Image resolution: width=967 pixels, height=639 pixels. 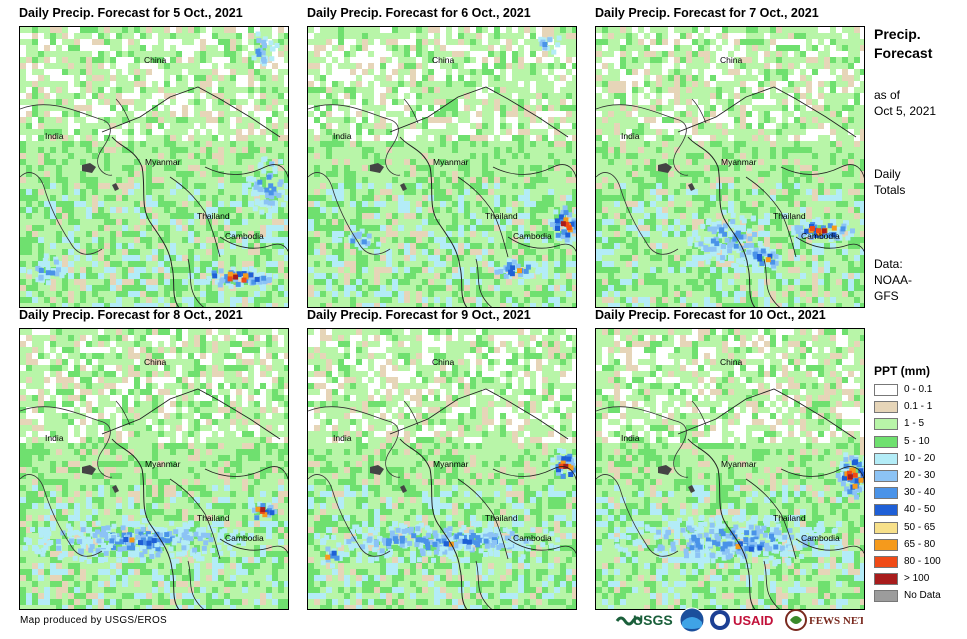 I want to click on legend-label: No Data, so click(x=922, y=596).